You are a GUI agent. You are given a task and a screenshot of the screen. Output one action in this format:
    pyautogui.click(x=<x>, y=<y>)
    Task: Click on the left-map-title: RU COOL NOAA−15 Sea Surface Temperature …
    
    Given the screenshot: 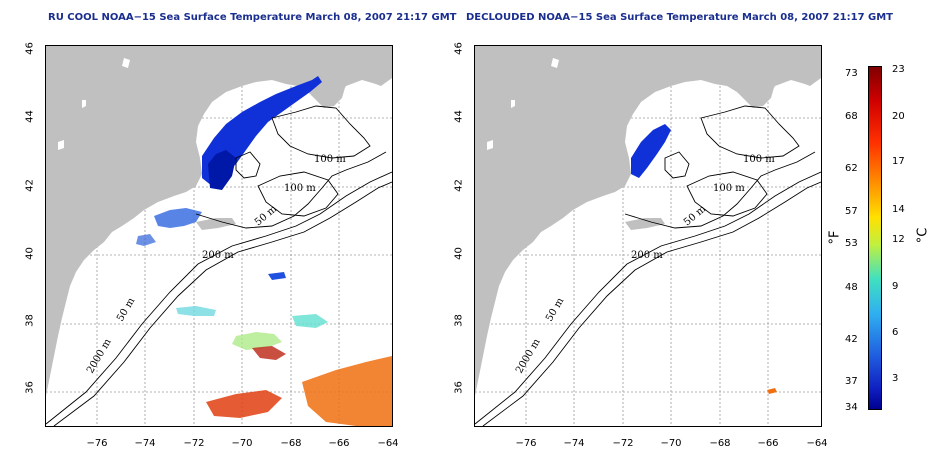 What is the action you would take?
    pyautogui.click(x=252, y=17)
    